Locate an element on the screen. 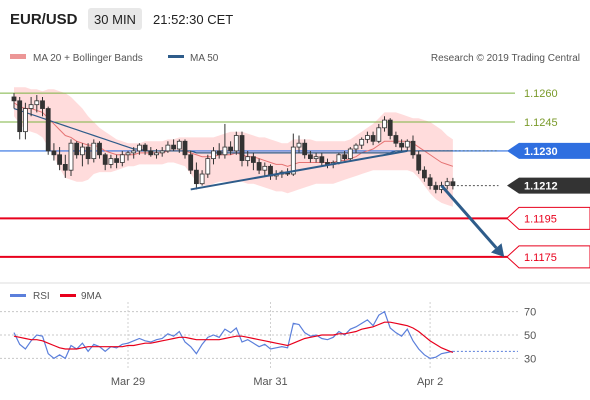 This screenshot has height=400, width=590. rsi-tick-label: 30 is located at coordinates (530, 359).